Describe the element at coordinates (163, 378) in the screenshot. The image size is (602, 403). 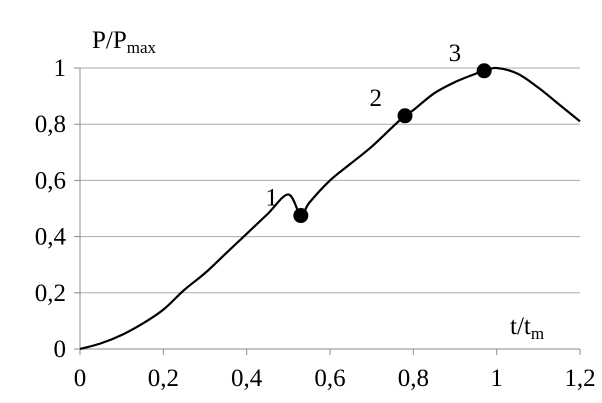
I see `x-tick-label-1: 0,2` at that location.